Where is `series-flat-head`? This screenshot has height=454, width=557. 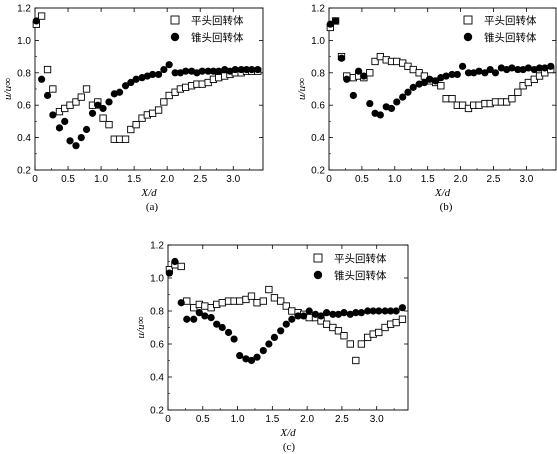 series-flat-head is located at coordinates (286, 313).